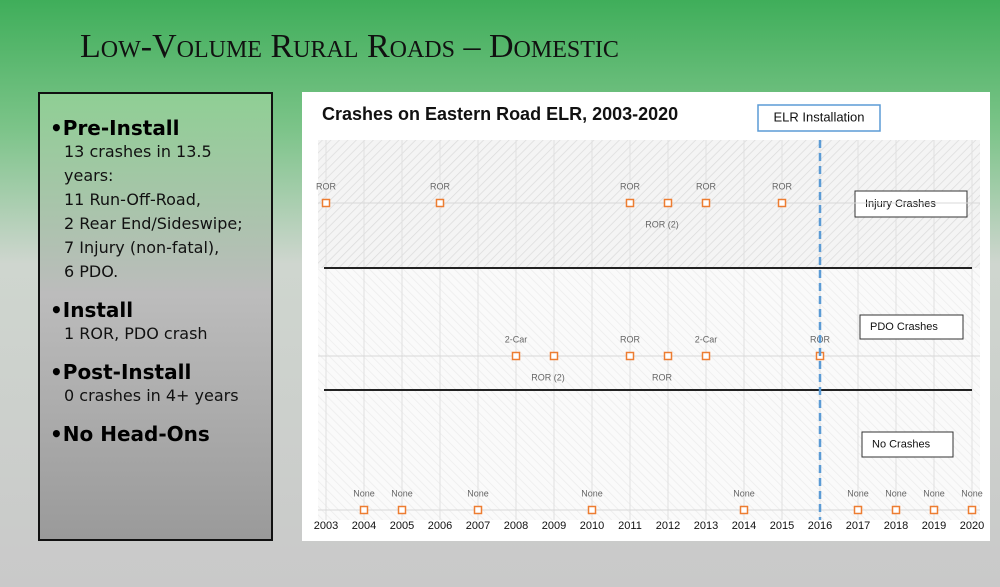  Describe the element at coordinates (900, 204) in the screenshot. I see `row-legend-label: Injury Crashes` at that location.